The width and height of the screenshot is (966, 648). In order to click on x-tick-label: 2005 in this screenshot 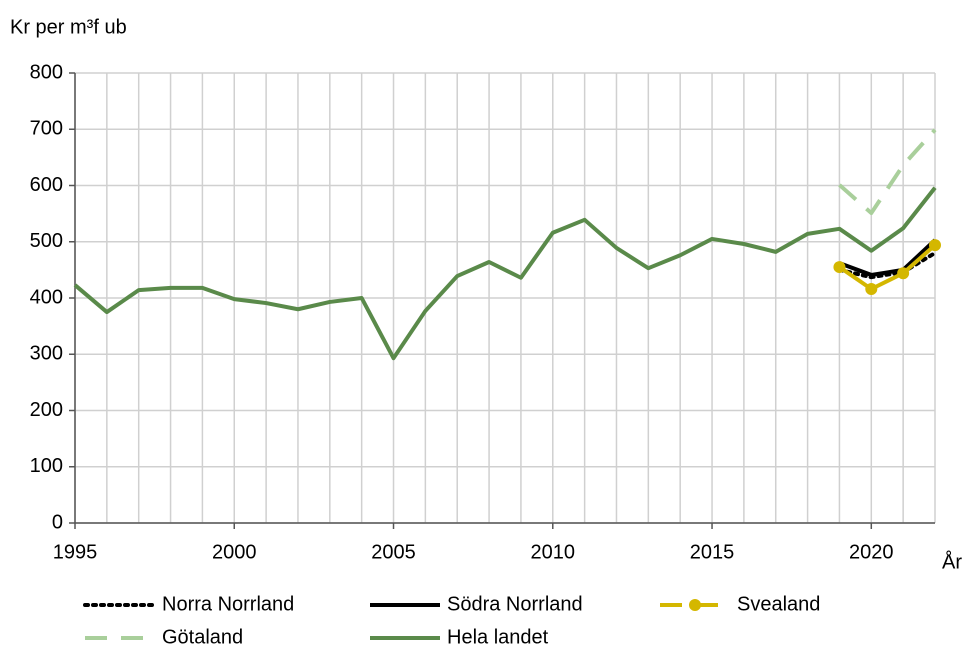, I will do `click(393, 552)`.